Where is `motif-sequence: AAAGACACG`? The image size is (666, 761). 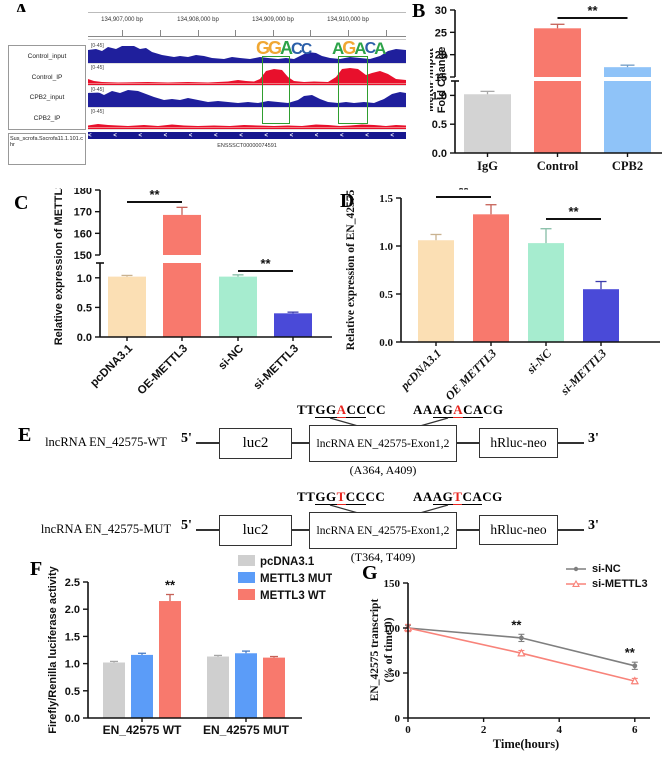 motif-sequence: AAAGACACG is located at coordinates (458, 410).